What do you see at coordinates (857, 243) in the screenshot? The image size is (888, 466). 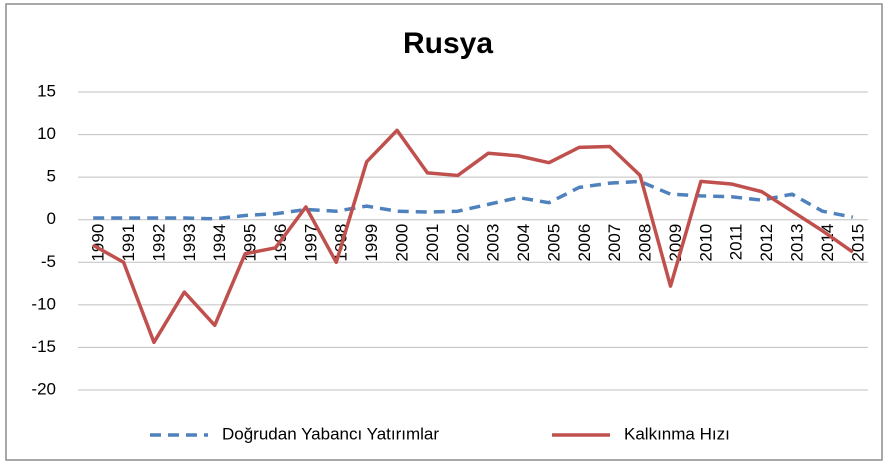 I see `x-tick-label: 2015` at bounding box center [857, 243].